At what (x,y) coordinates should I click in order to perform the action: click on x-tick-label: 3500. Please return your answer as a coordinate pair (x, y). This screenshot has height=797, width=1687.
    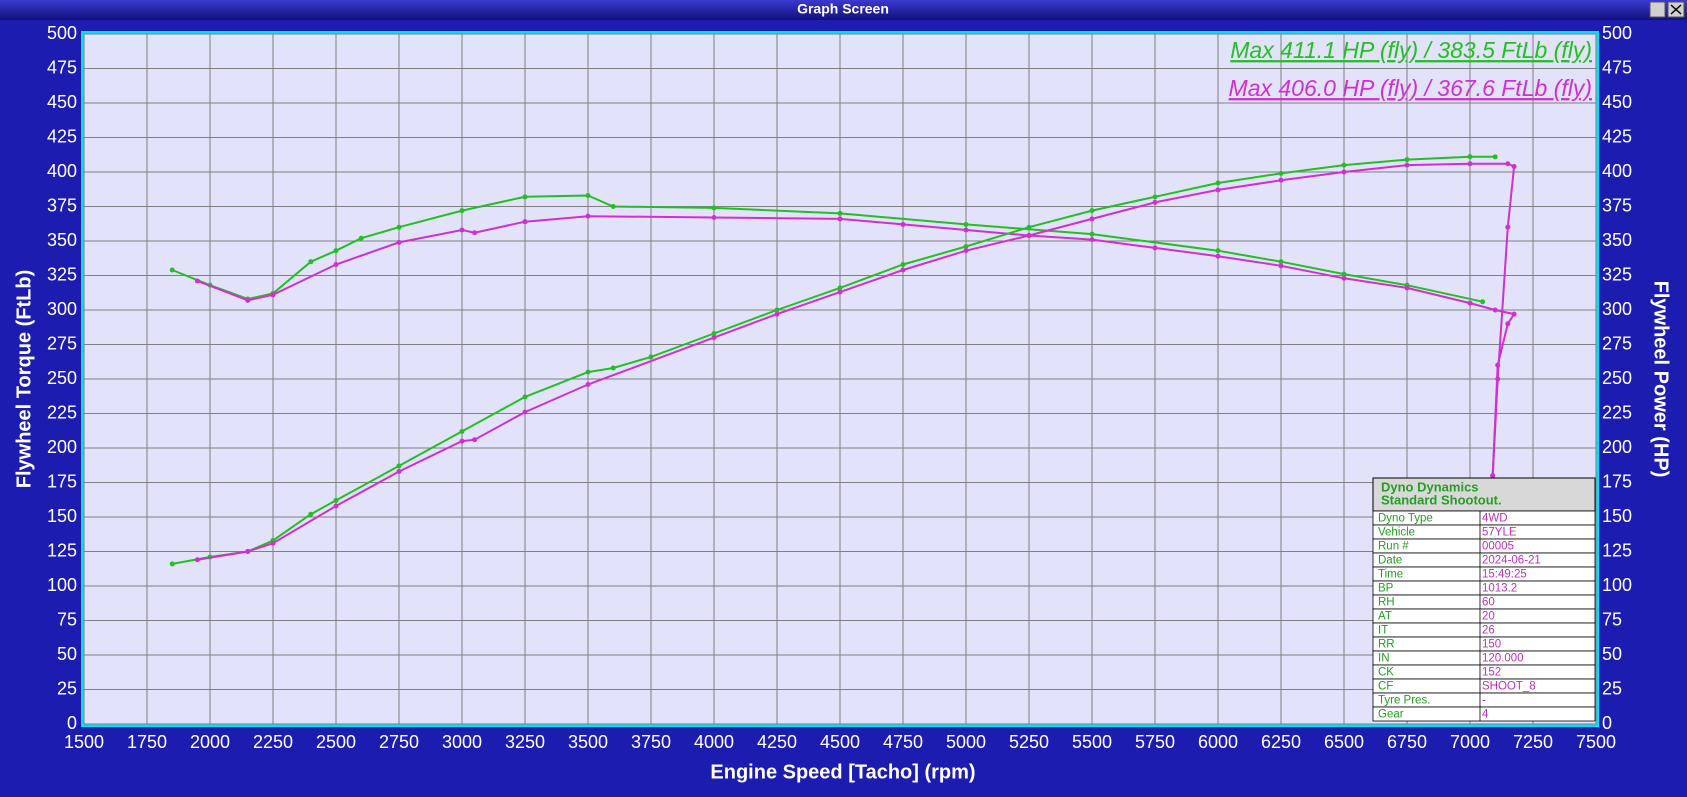
    Looking at the image, I should click on (588, 742).